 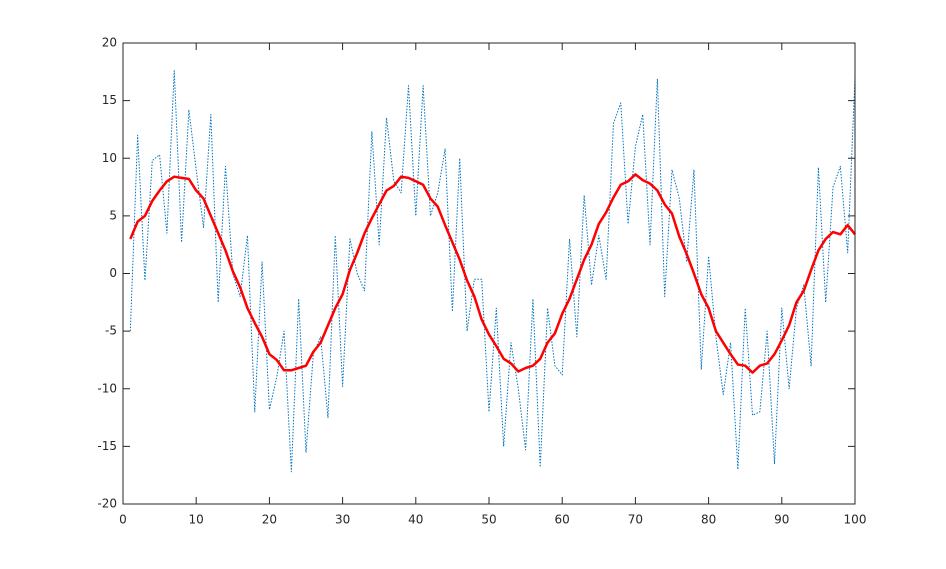 I want to click on y-tick-label: 0, so click(x=113, y=273).